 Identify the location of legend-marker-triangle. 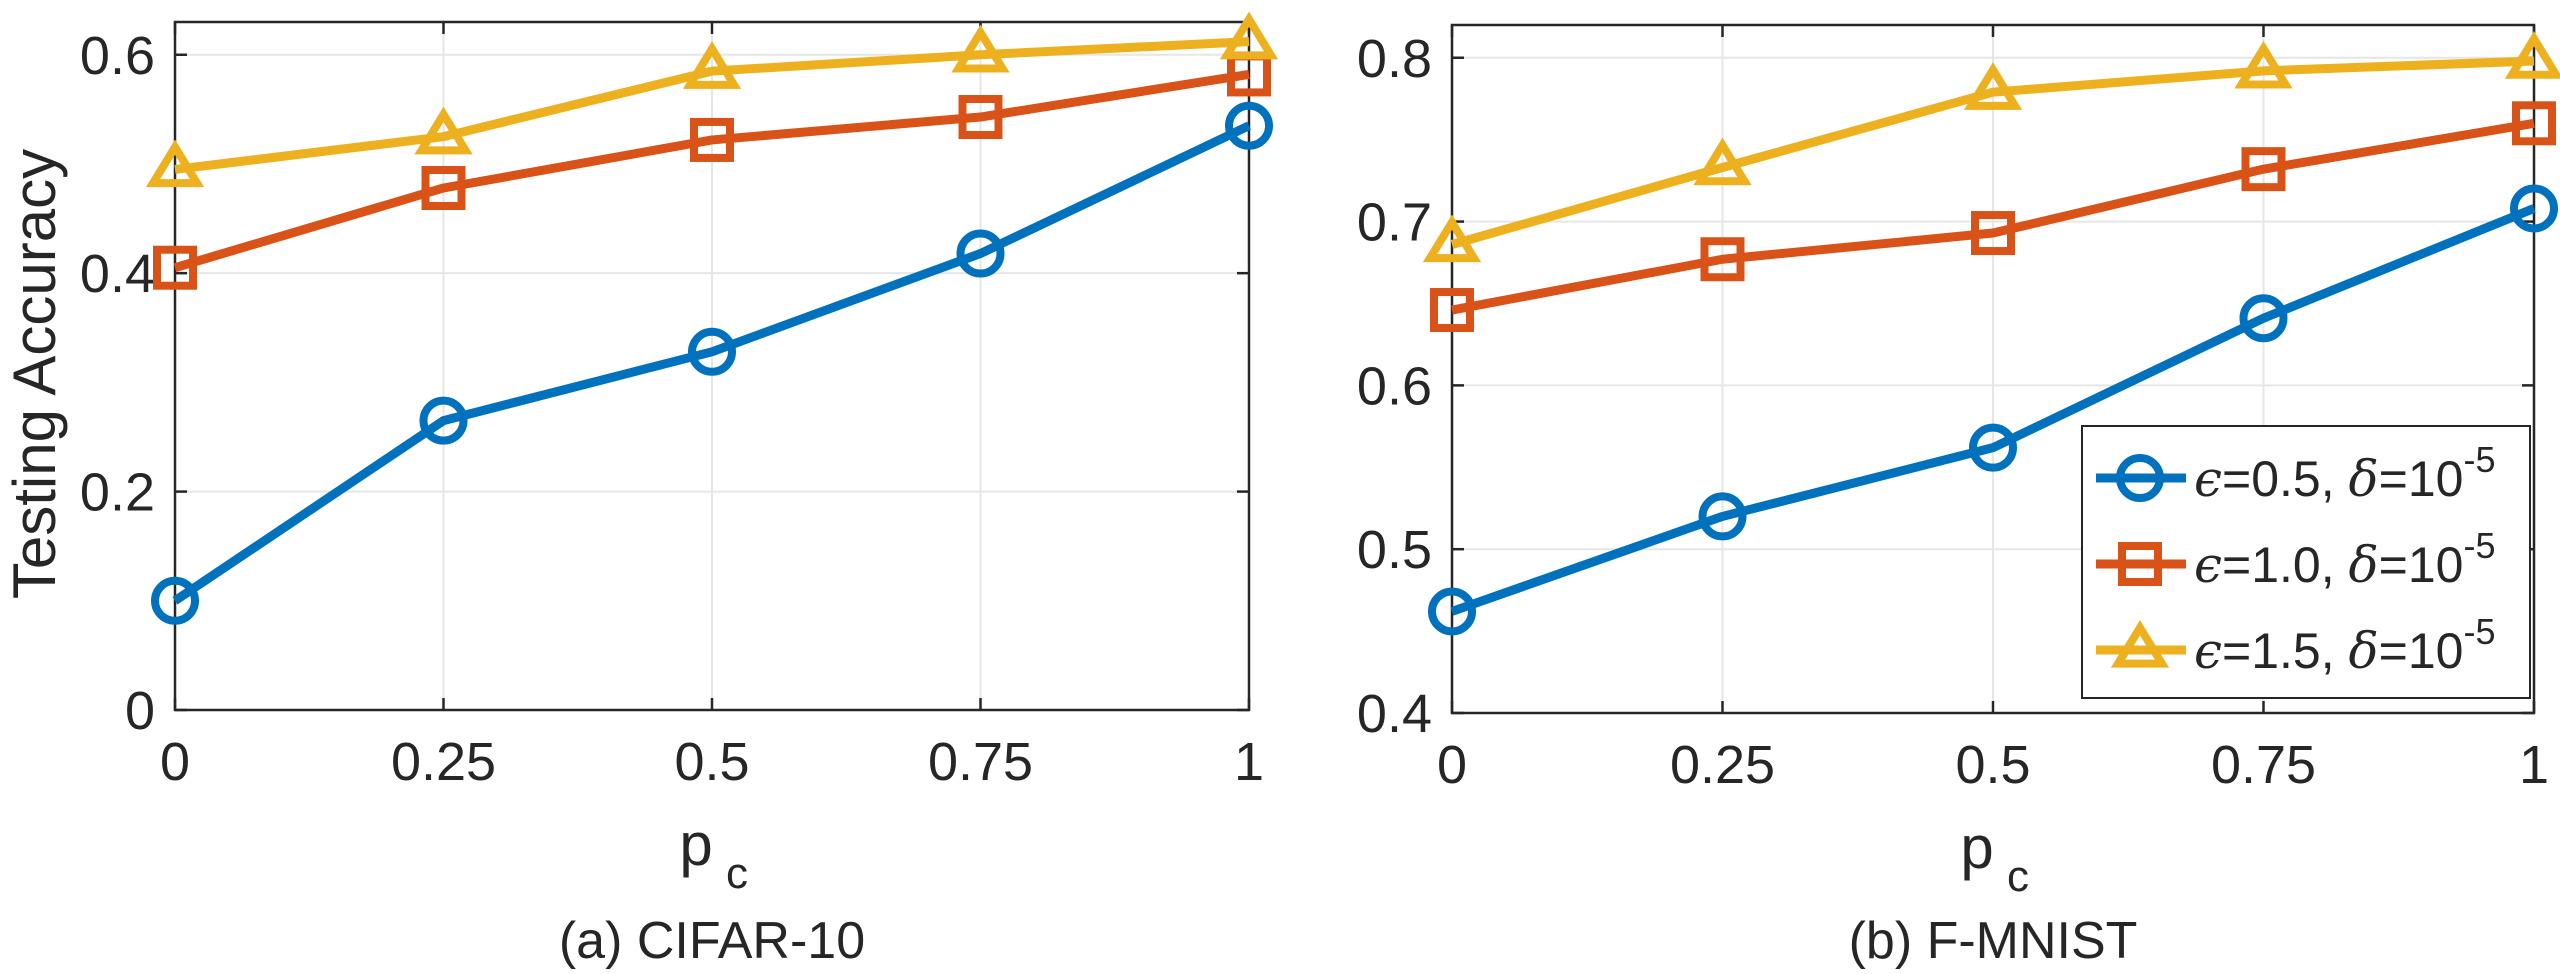
(2140, 644).